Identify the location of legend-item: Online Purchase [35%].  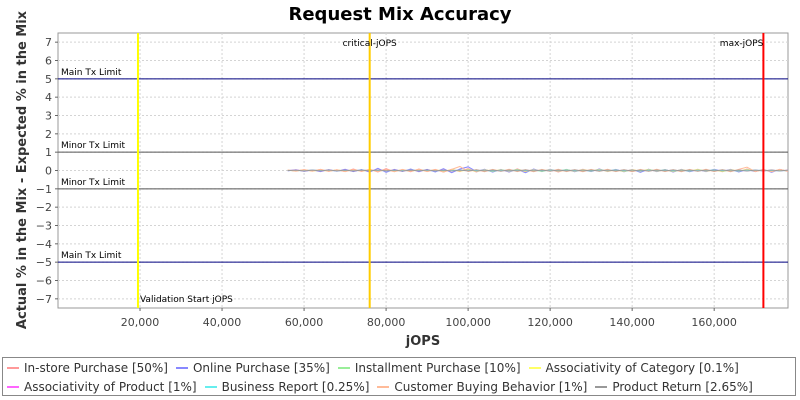
(252, 368).